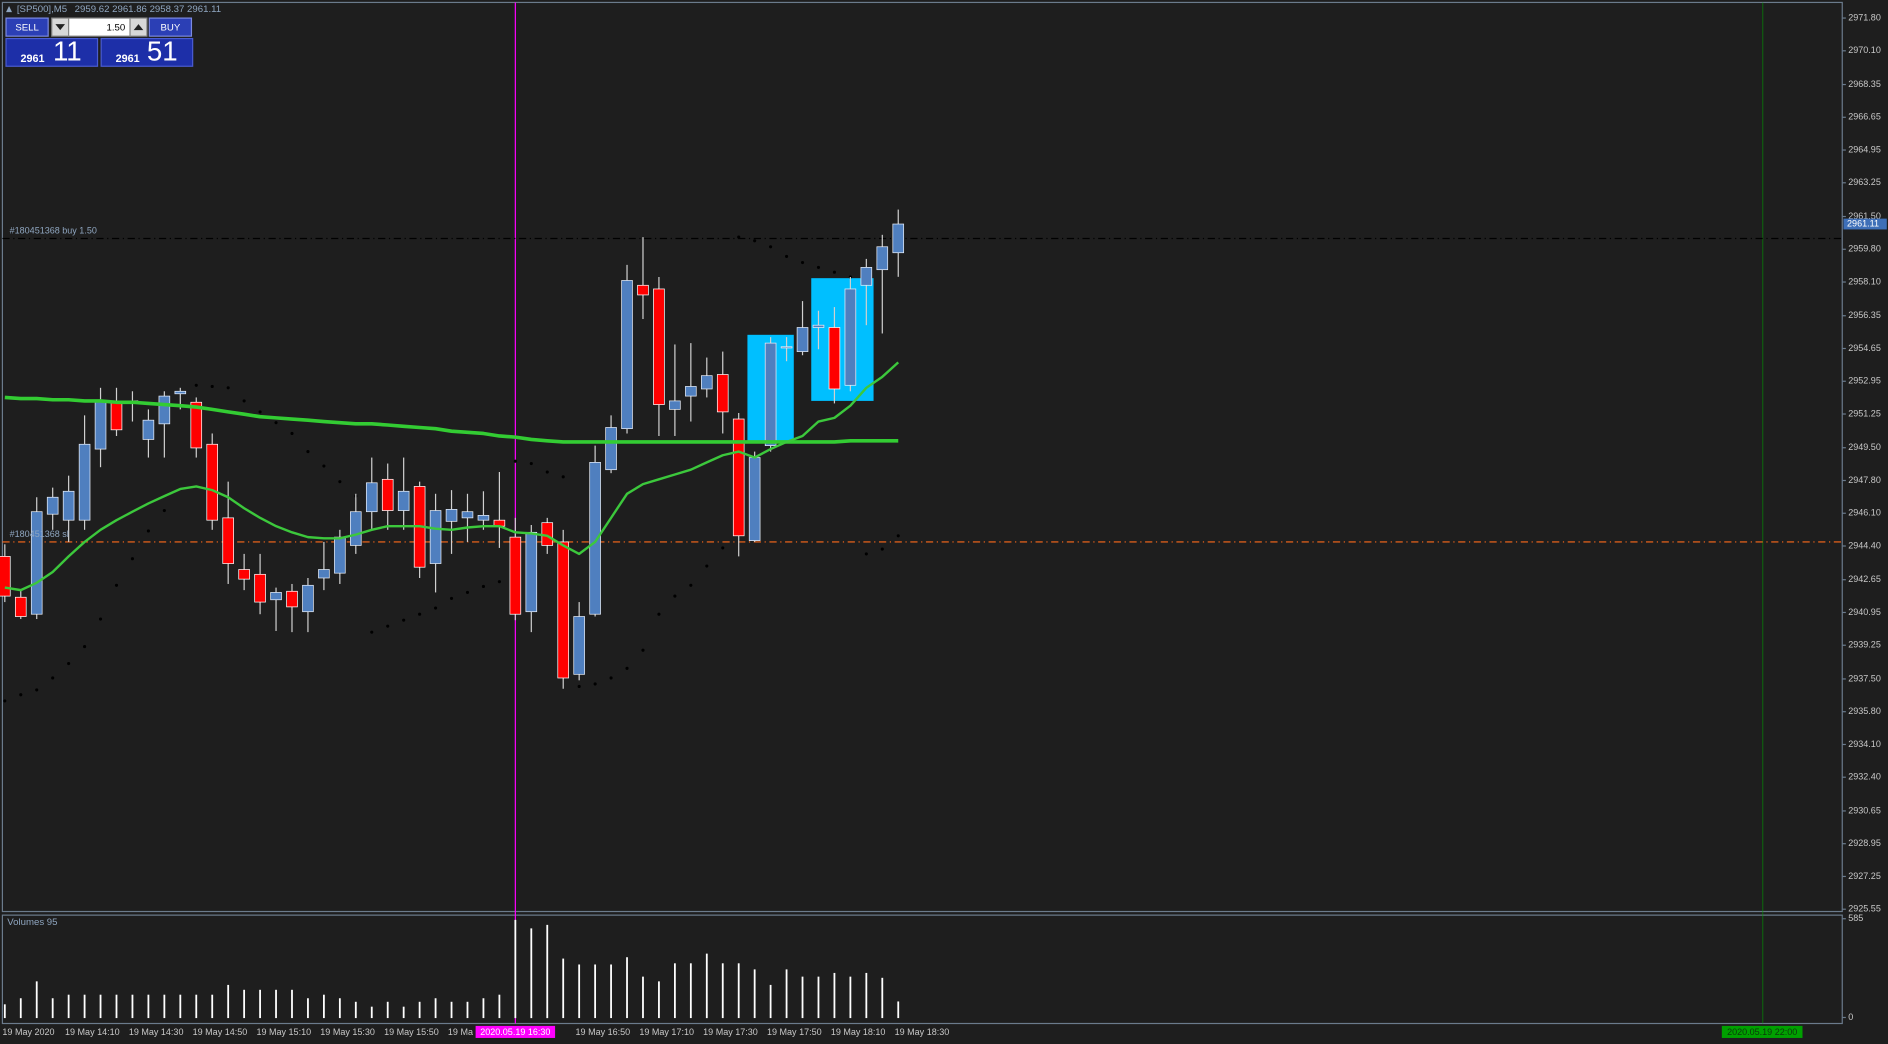 This screenshot has width=1888, height=1044. Describe the element at coordinates (1855, 918) in the screenshot. I see `volume-tick-label: 585` at that location.